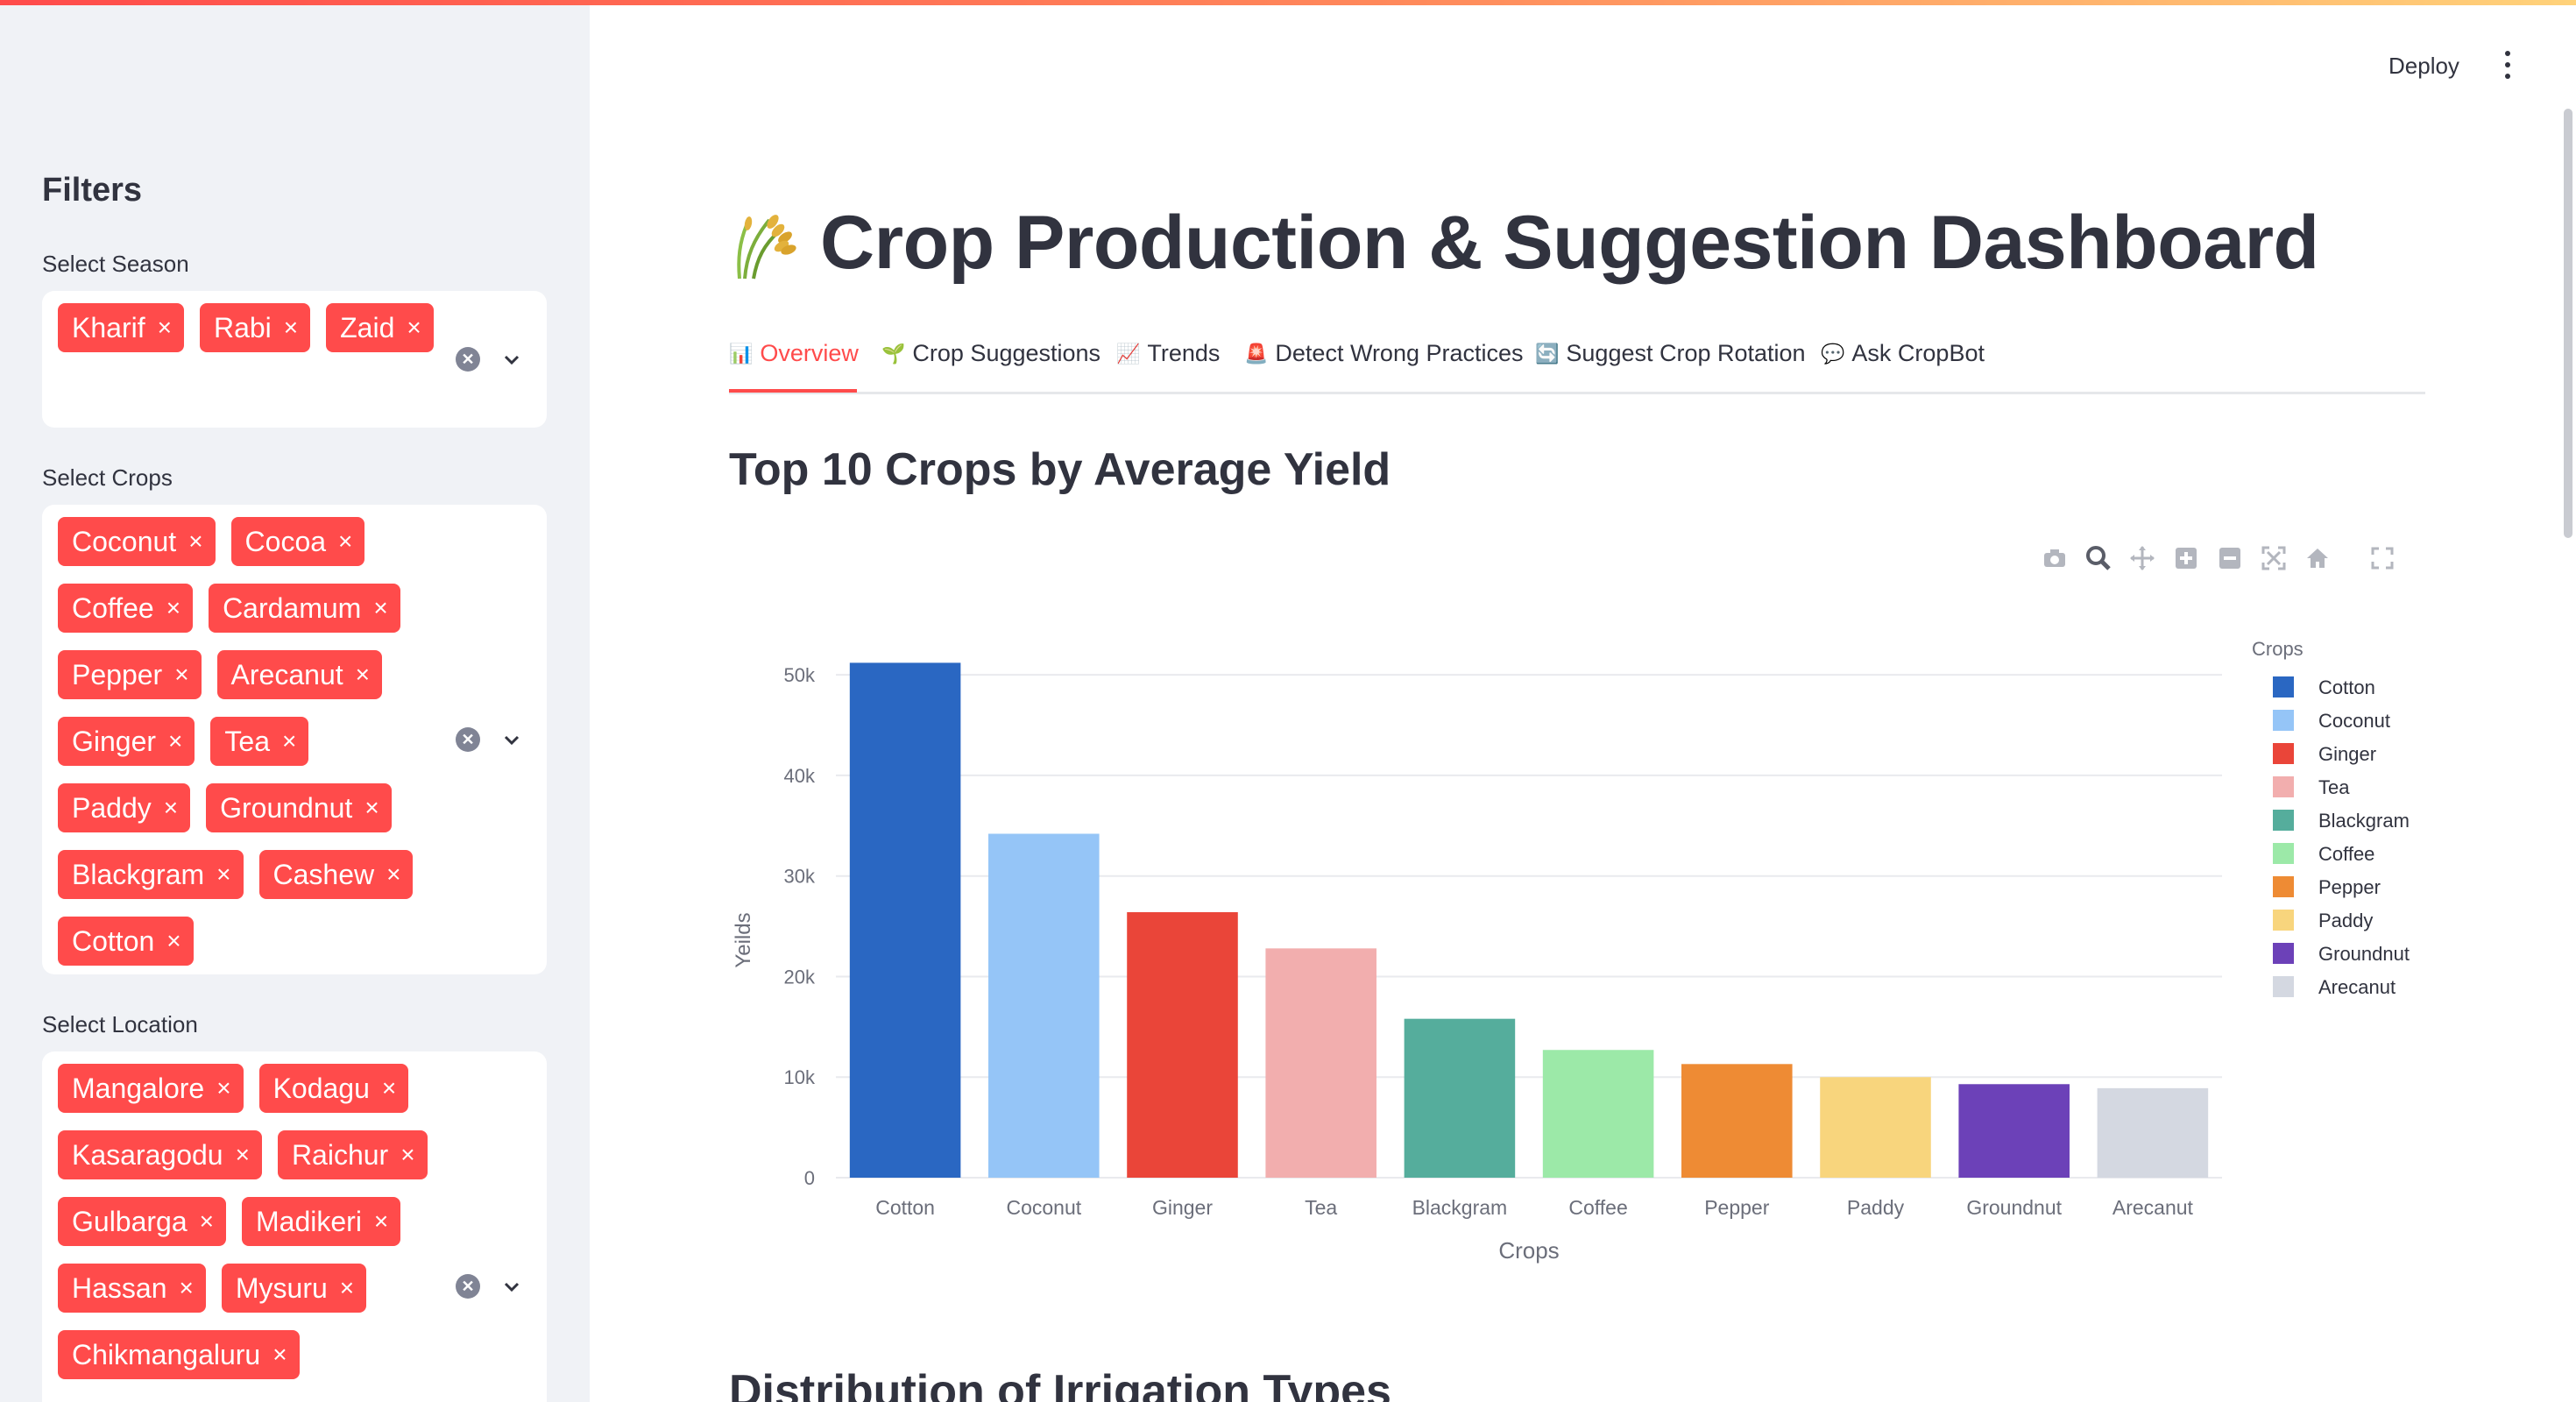 The height and width of the screenshot is (1402, 2576). What do you see at coordinates (294, 1288) in the screenshot?
I see `chip-mysuru: Mysuru ×` at bounding box center [294, 1288].